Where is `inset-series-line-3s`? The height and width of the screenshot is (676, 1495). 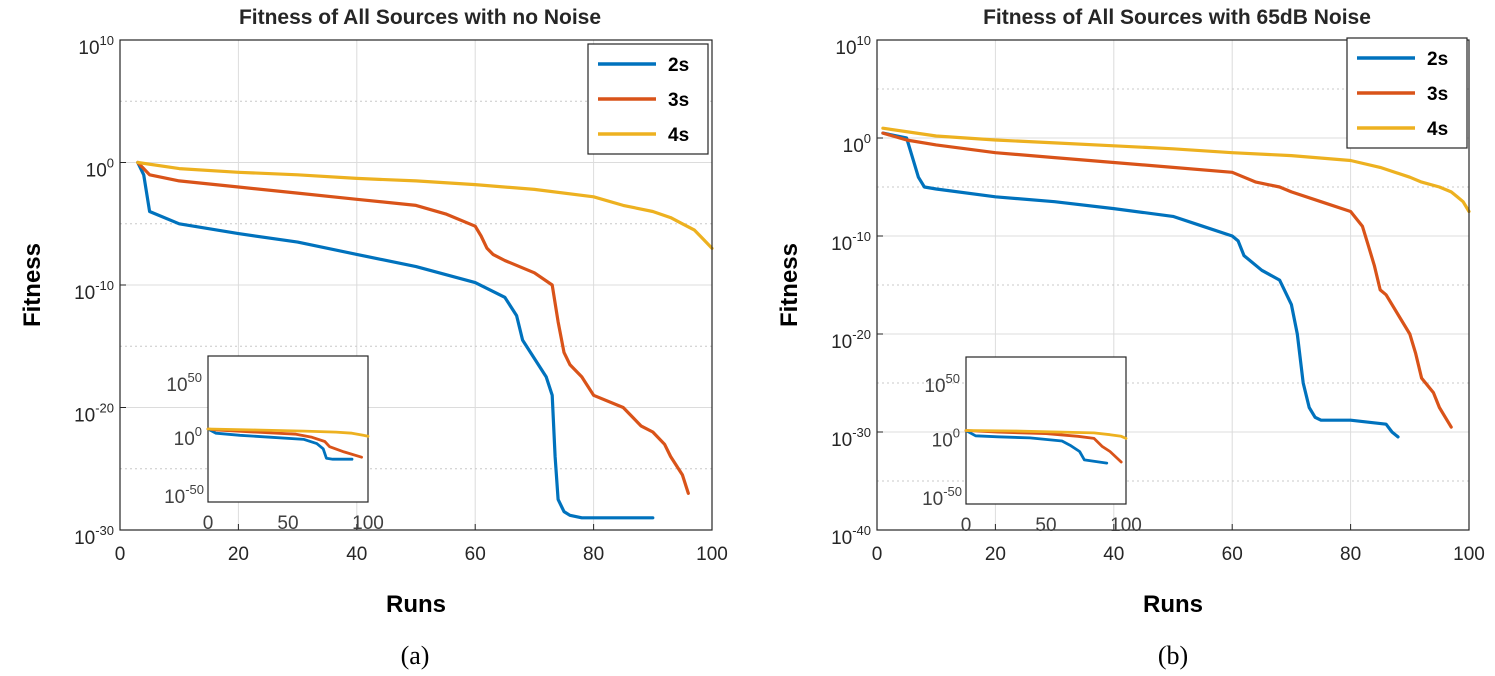
inset-series-line-3s is located at coordinates (1043, 446).